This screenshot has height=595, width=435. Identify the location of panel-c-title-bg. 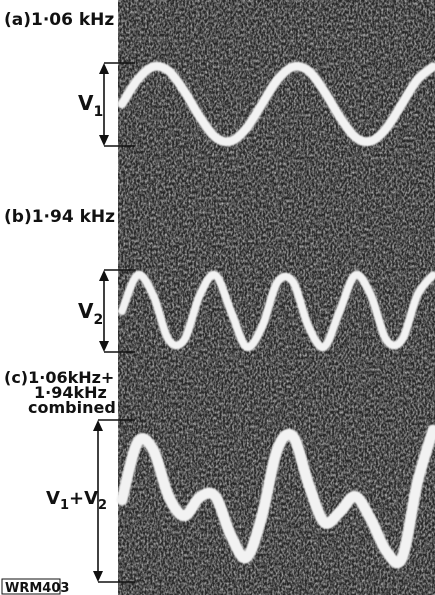
(59, 392).